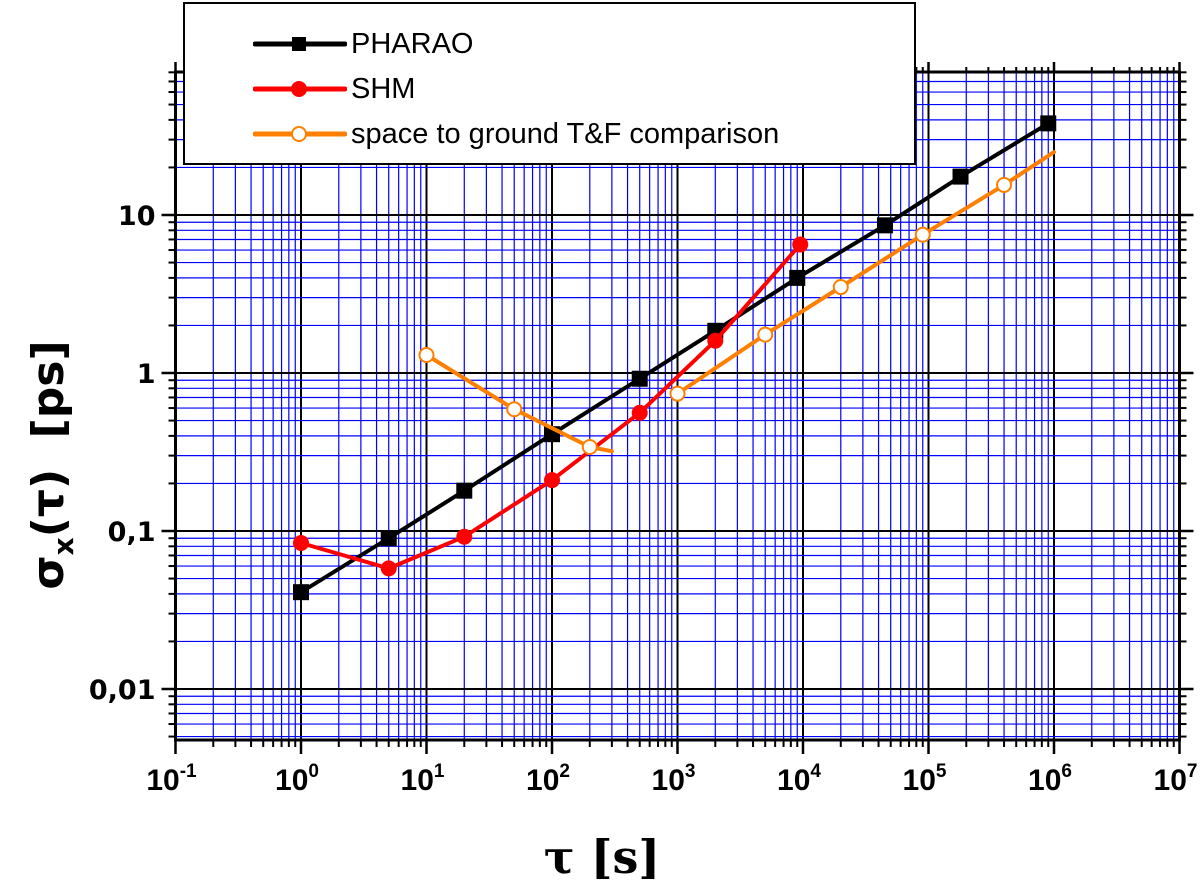 Image resolution: width=1204 pixels, height=892 pixels. I want to click on x-axis-label: τ [s], so click(602, 857).